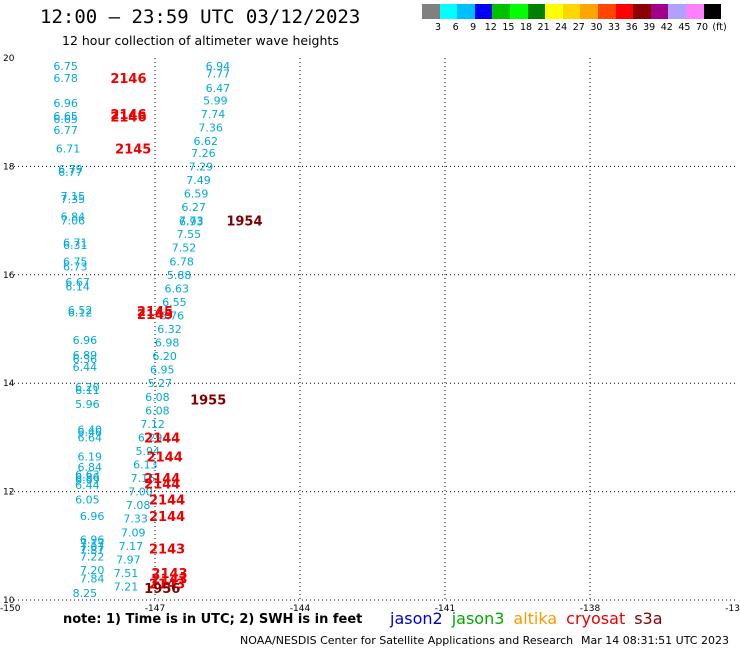 The width and height of the screenshot is (740, 650). I want to click on wave-height-label: 6.84, so click(73, 216).